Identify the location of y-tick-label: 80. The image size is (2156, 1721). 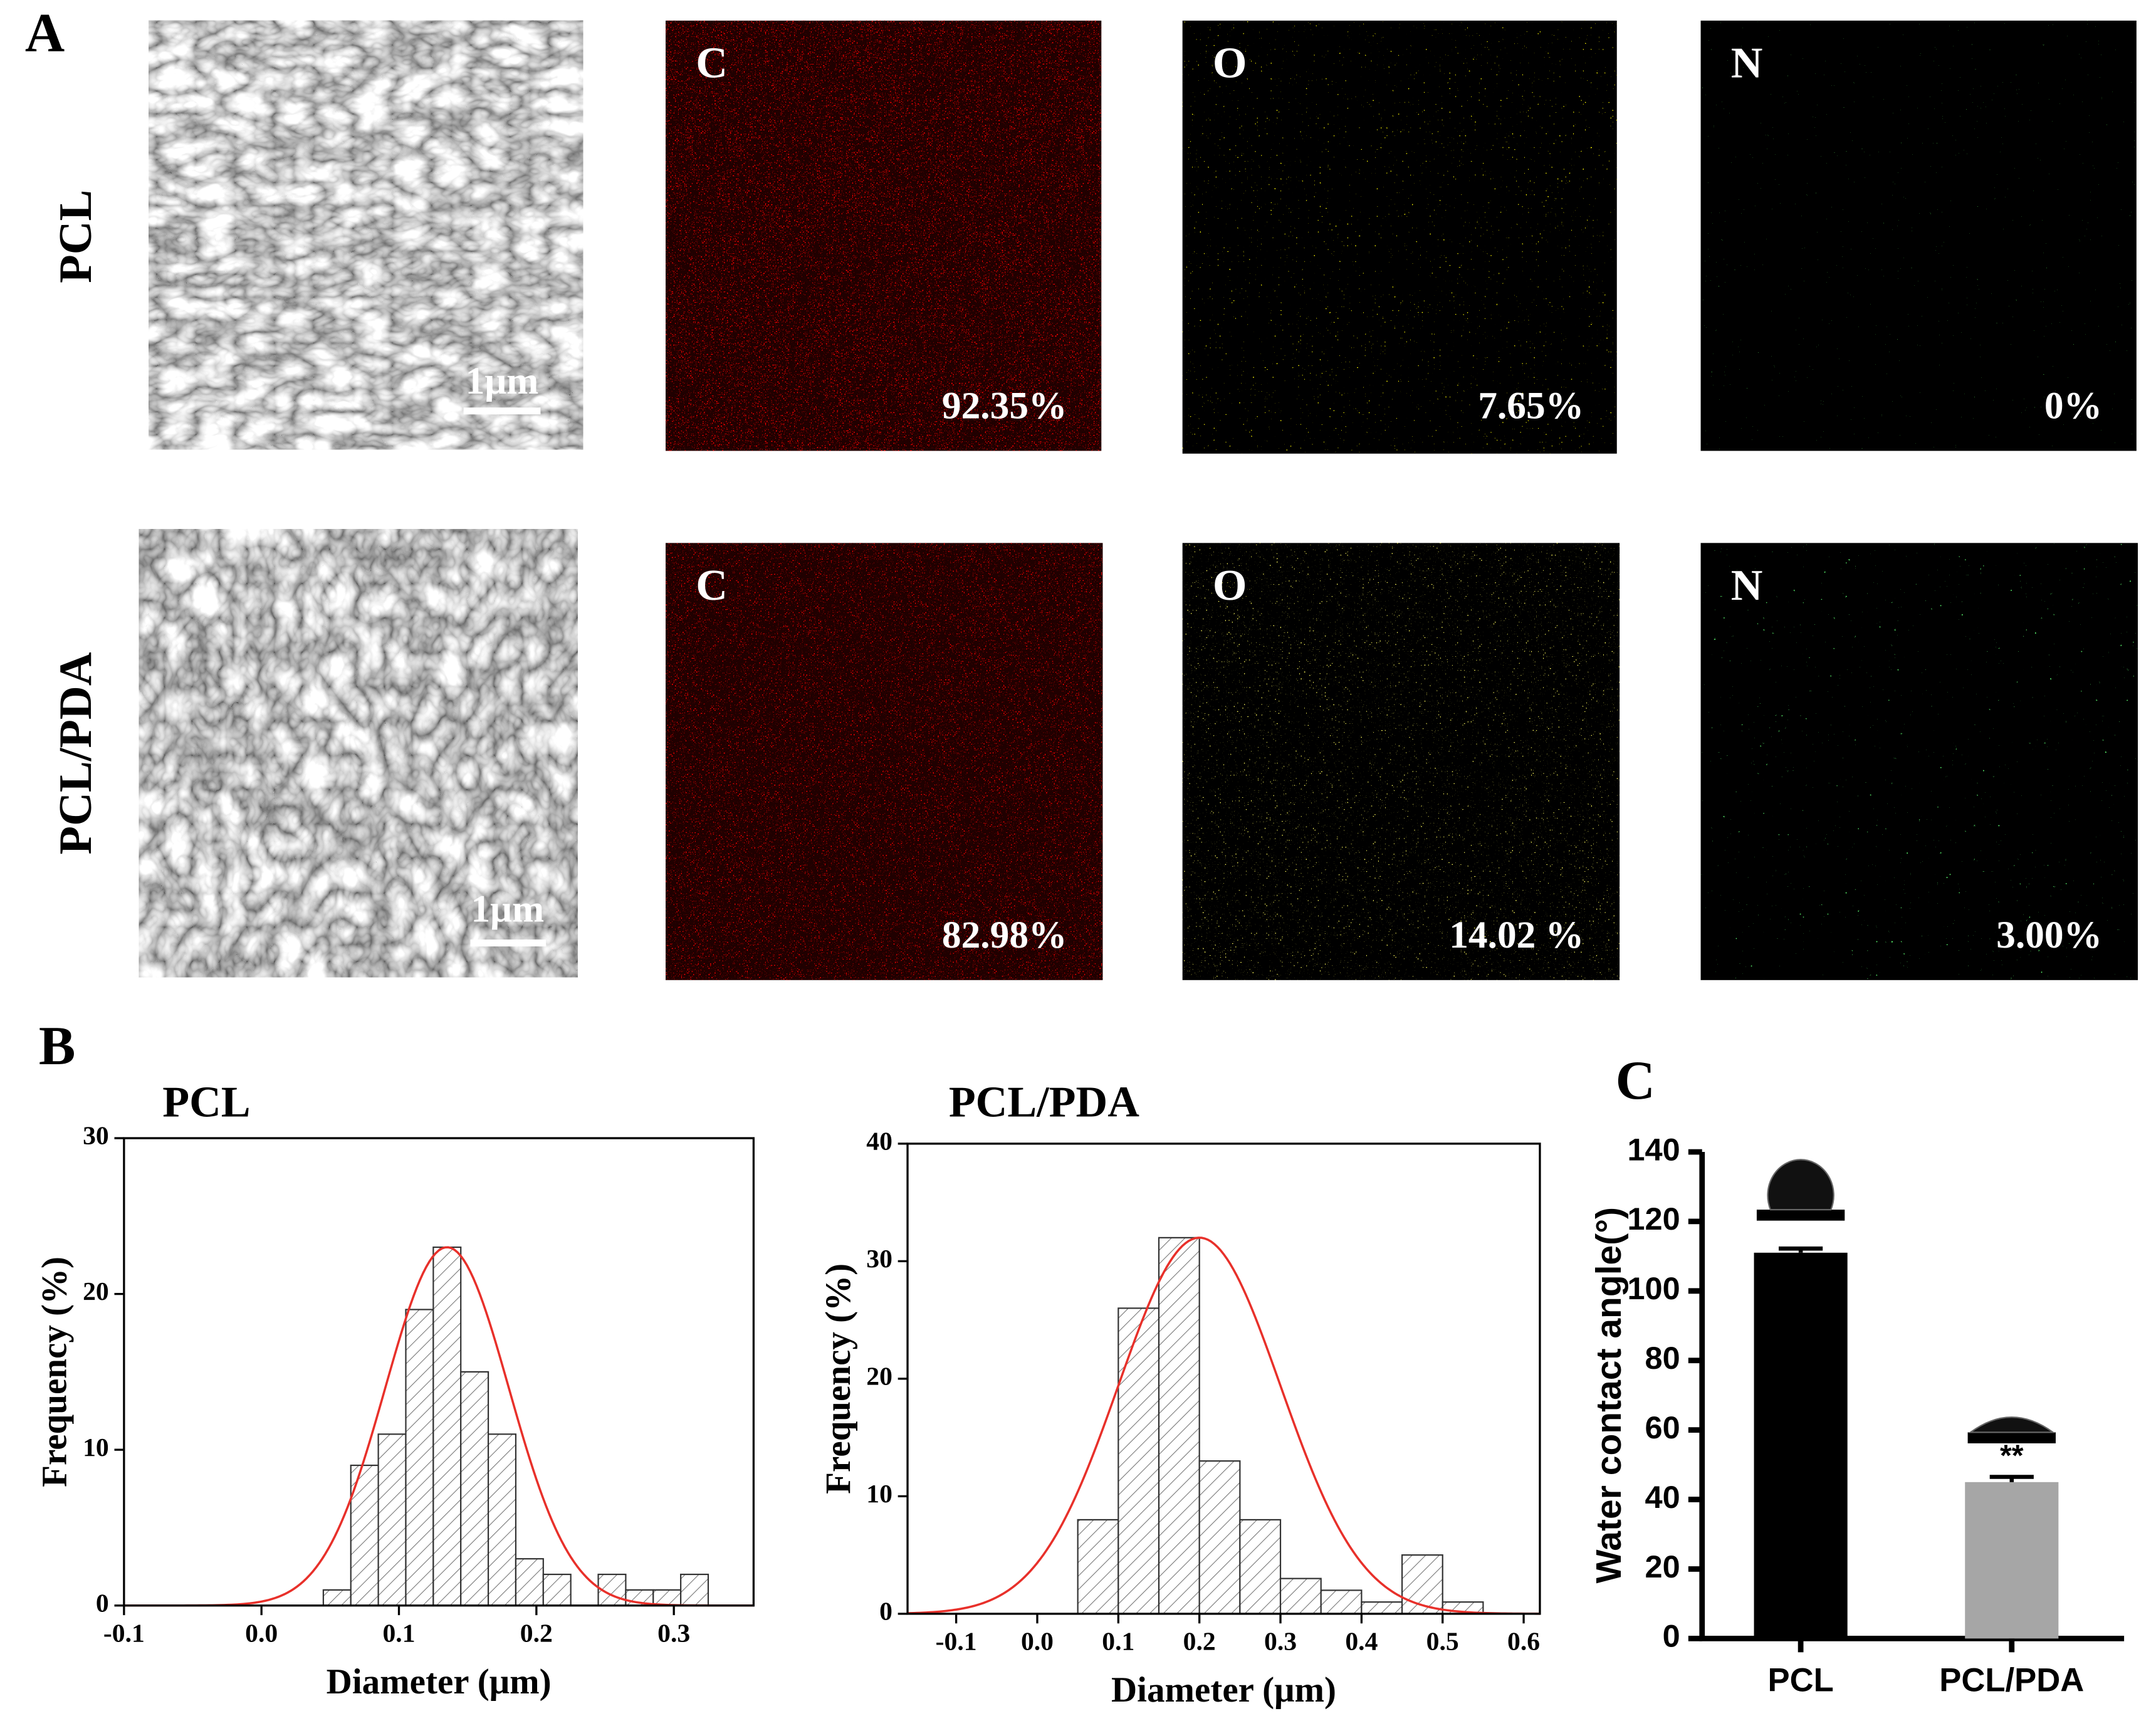
(1662, 1358).